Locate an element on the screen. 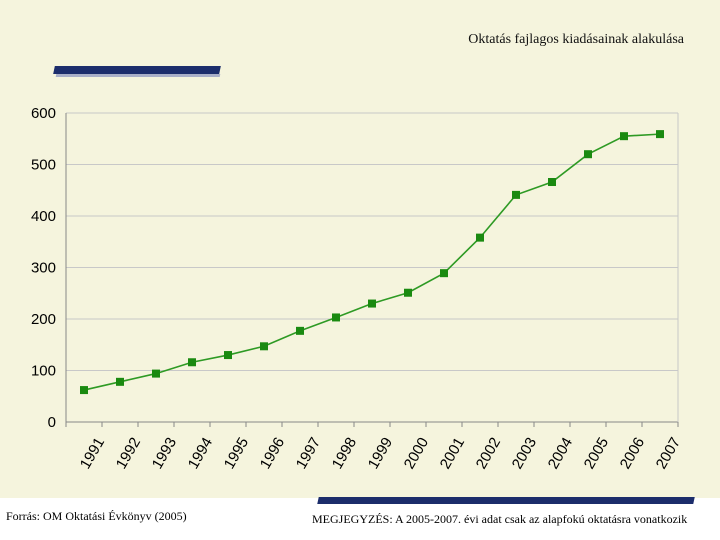 The image size is (720, 540). x-tick-label: 2003 is located at coordinates (524, 453).